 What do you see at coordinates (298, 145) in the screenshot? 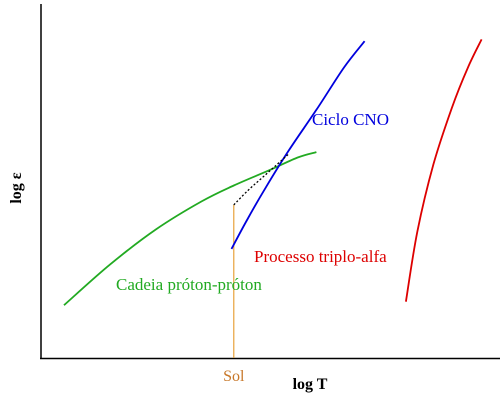
I see `series-line-cno-cycle` at bounding box center [298, 145].